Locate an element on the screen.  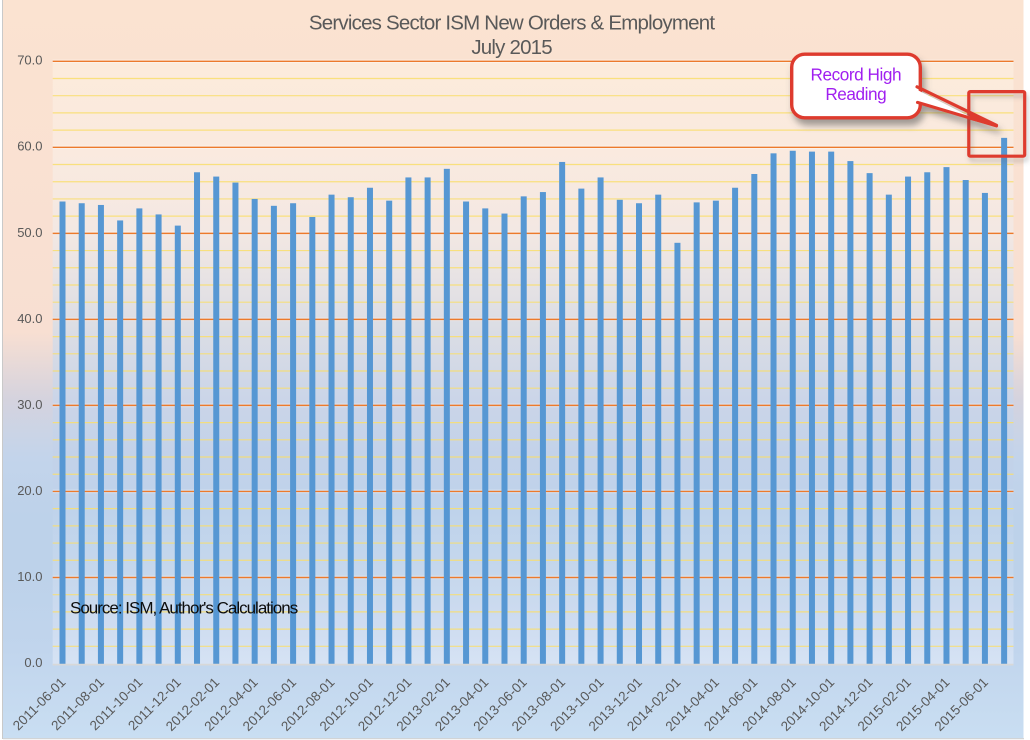
svg-text: 0.0 is located at coordinates (33, 662).